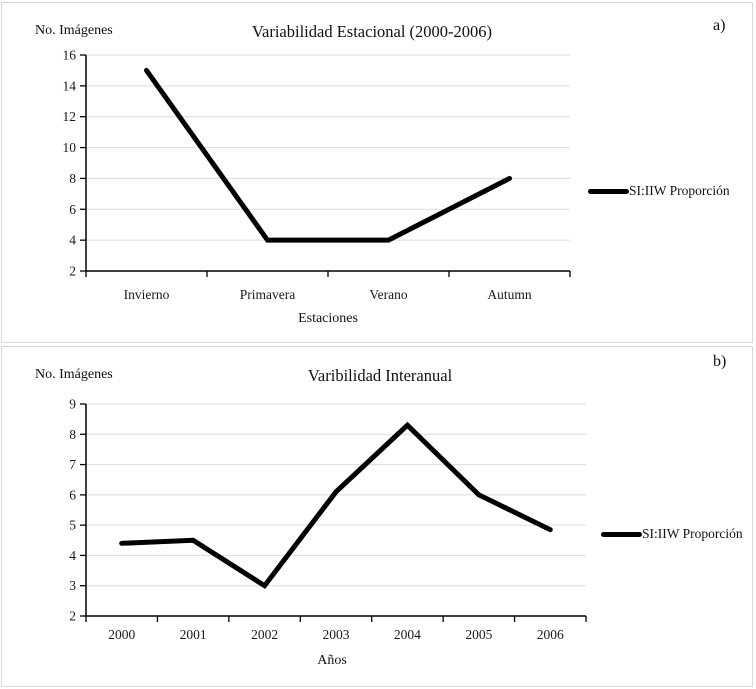 The width and height of the screenshot is (756, 689). Describe the element at coordinates (550, 634) in the screenshot. I see `x-category-label: 2006` at that location.